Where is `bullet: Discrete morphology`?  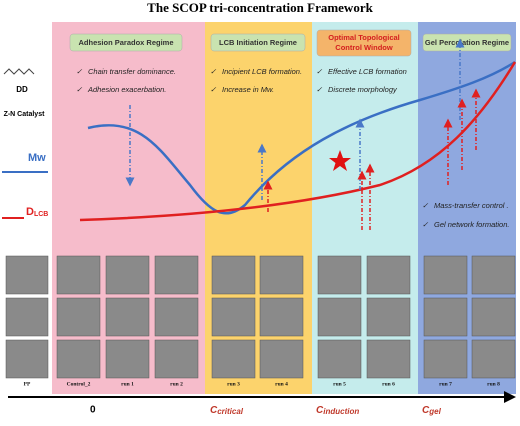 bullet: Discrete morphology is located at coordinates (363, 89).